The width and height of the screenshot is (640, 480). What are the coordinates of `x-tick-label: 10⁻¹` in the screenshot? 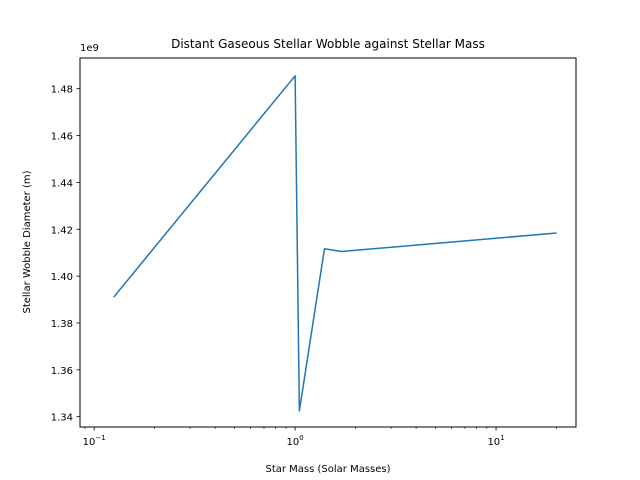 It's located at (94, 441).